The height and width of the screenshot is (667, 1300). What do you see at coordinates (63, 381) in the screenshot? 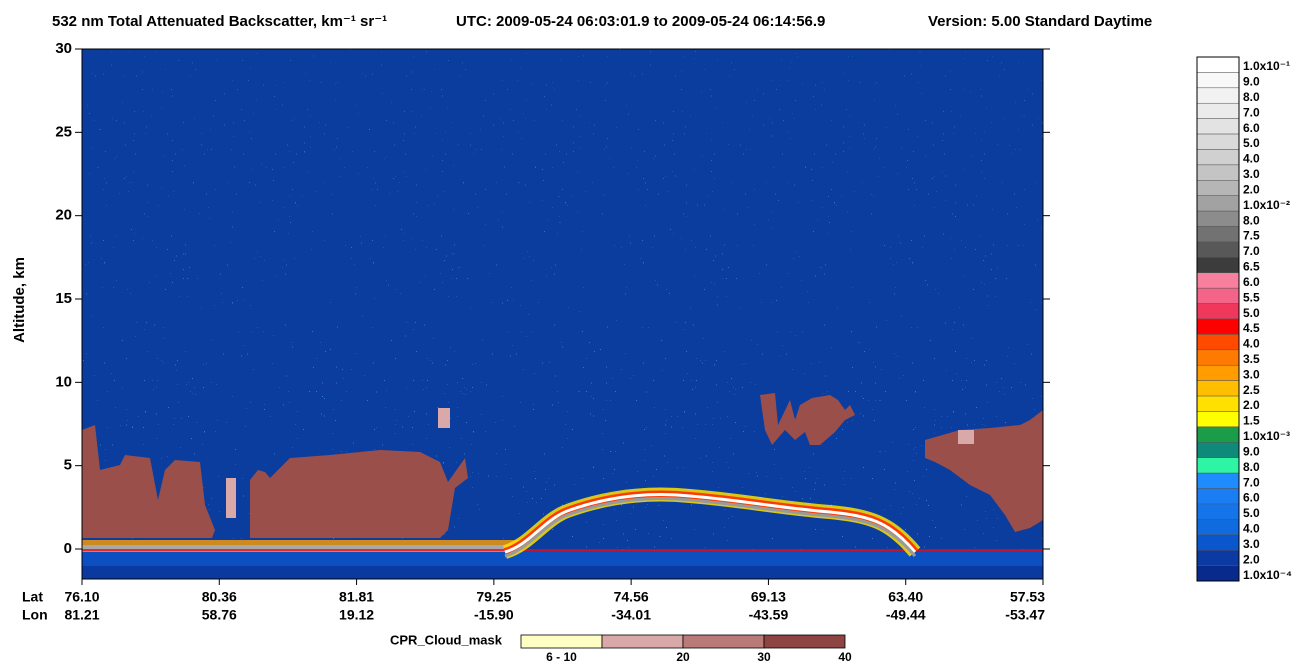
I see `y-tick-label: 10` at bounding box center [63, 381].